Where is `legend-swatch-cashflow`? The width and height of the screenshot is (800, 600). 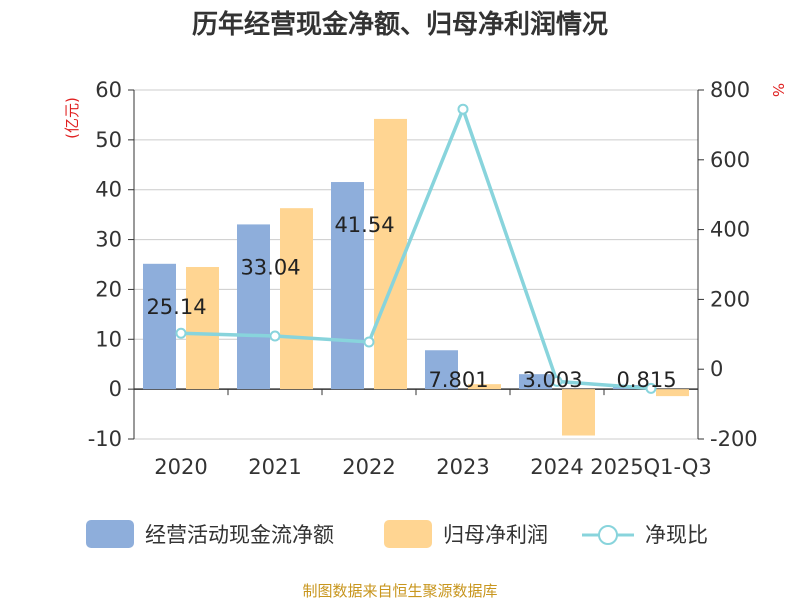 legend-swatch-cashflow is located at coordinates (110, 534).